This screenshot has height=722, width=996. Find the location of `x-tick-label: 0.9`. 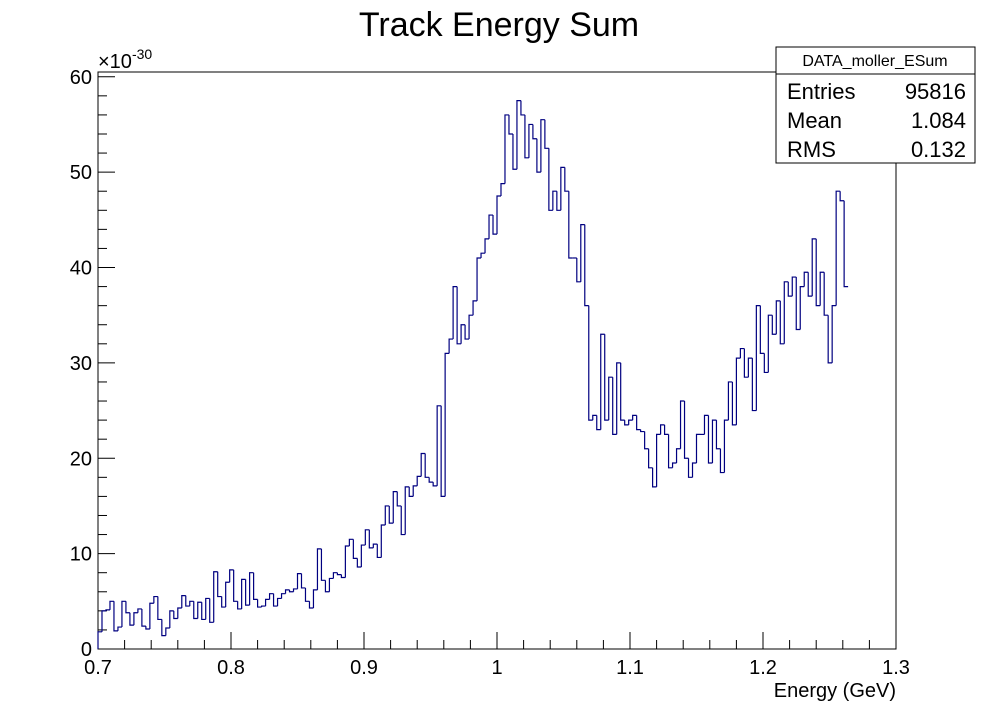

x-tick-label: 0.9 is located at coordinates (364, 668).